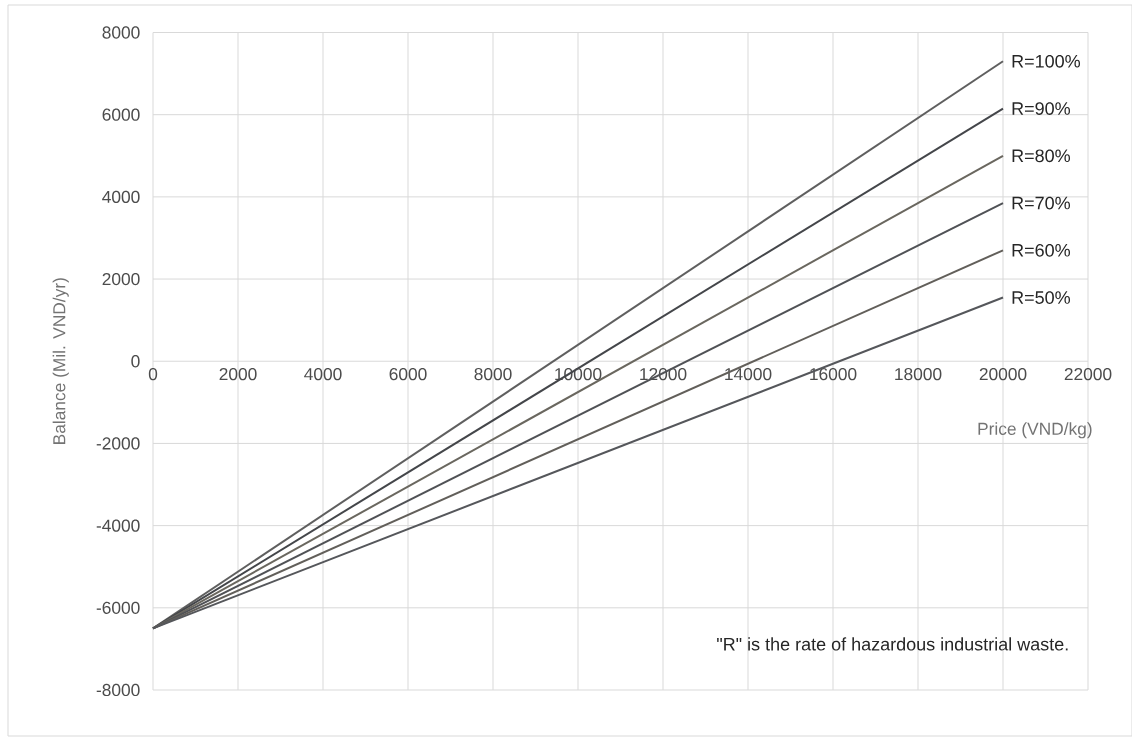 Image resolution: width=1132 pixels, height=742 pixels. What do you see at coordinates (892, 644) in the screenshot?
I see `annotation: "R" is the rate of hazardous industrial waste.` at bounding box center [892, 644].